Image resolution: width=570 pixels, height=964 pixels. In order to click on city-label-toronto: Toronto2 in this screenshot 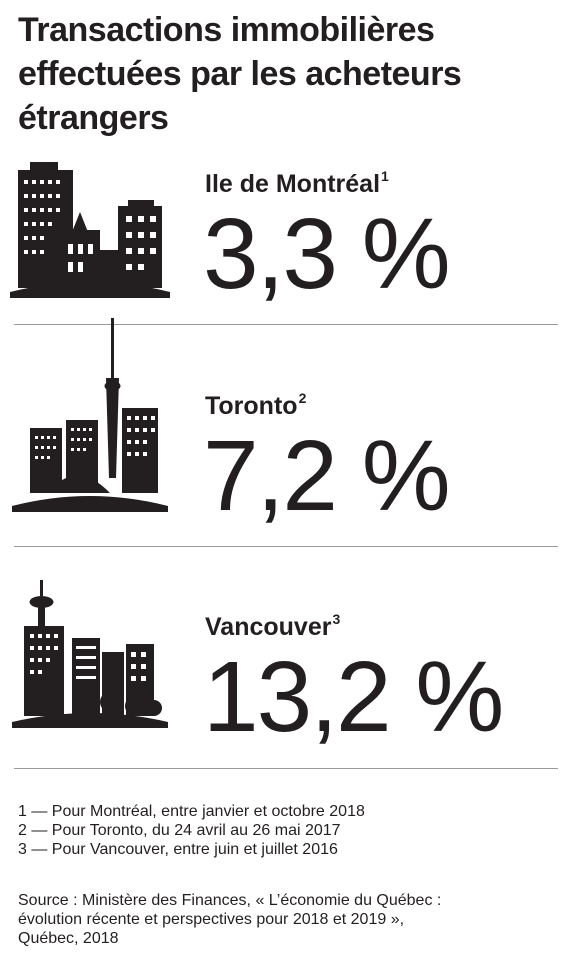, I will do `click(256, 405)`.